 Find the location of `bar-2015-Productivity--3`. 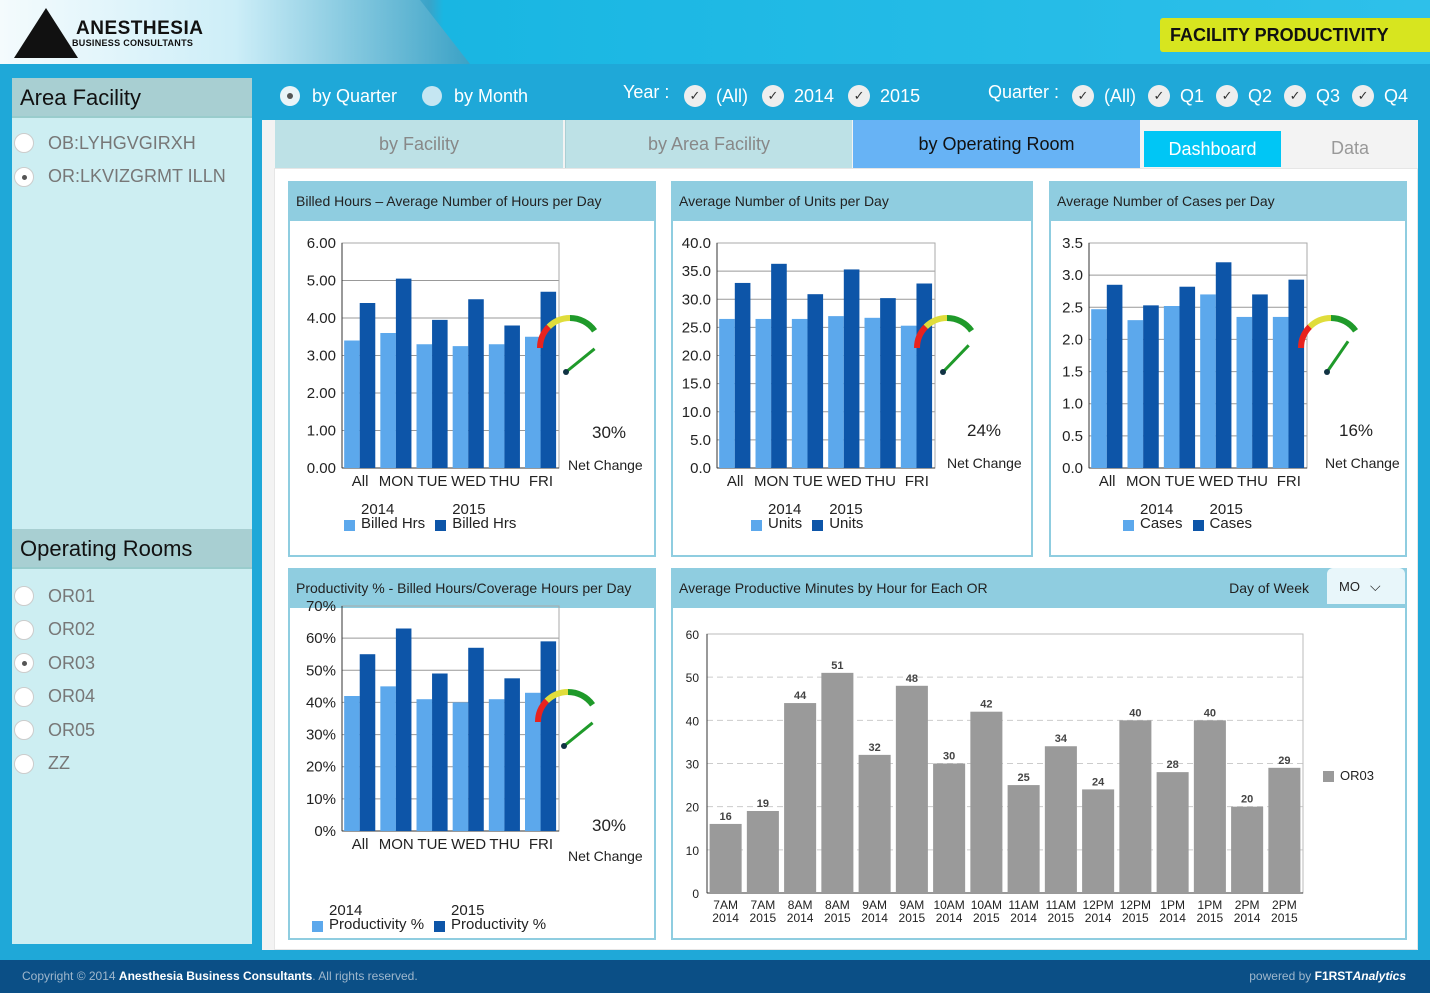

bar-2015-Productivity--3 is located at coordinates (476, 739).